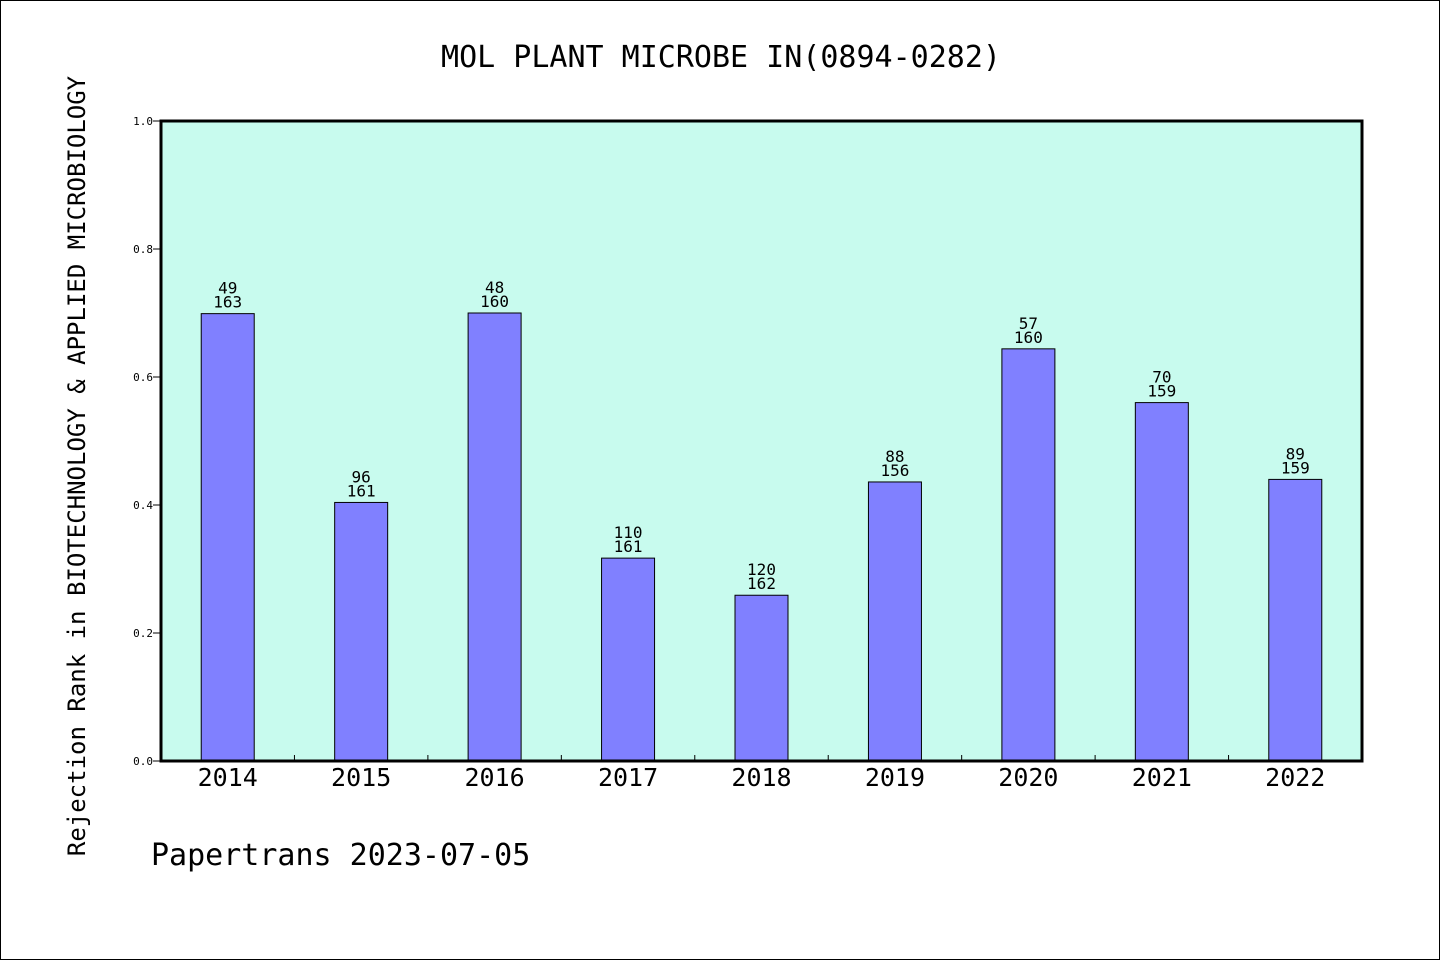 Image resolution: width=1440 pixels, height=960 pixels. Describe the element at coordinates (1161, 377) in the screenshot. I see `bar-label-top: 70` at that location.